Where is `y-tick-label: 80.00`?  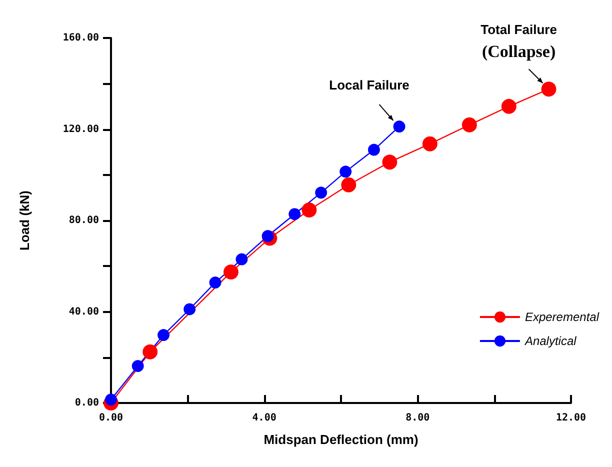
y-tick-label: 80.00 is located at coordinates (83, 220).